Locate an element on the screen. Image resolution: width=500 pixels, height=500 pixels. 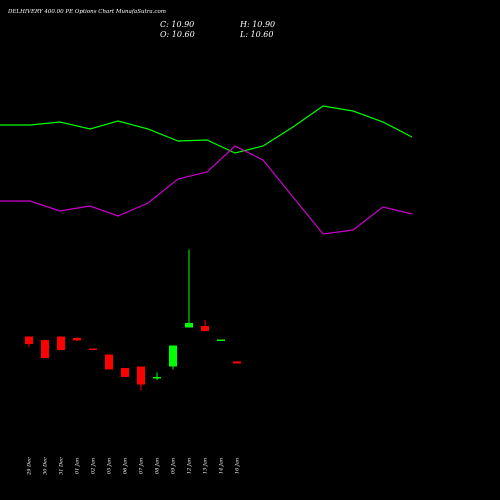
x-tick-label: 02 Jan is located at coordinates (94, 466).